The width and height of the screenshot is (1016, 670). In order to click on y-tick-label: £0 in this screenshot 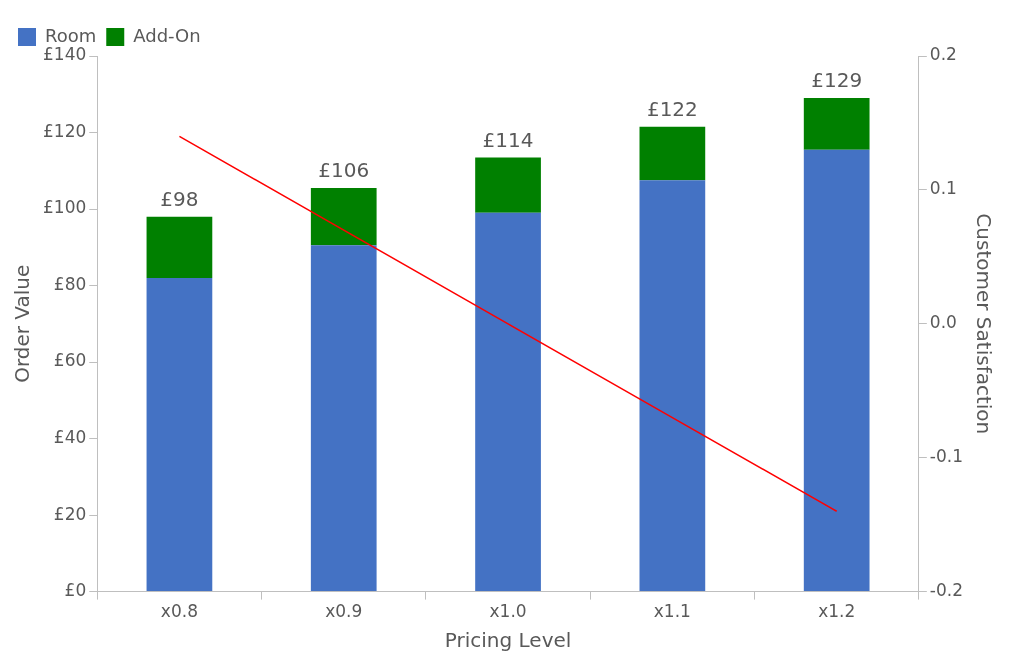, I will do `click(75, 590)`.